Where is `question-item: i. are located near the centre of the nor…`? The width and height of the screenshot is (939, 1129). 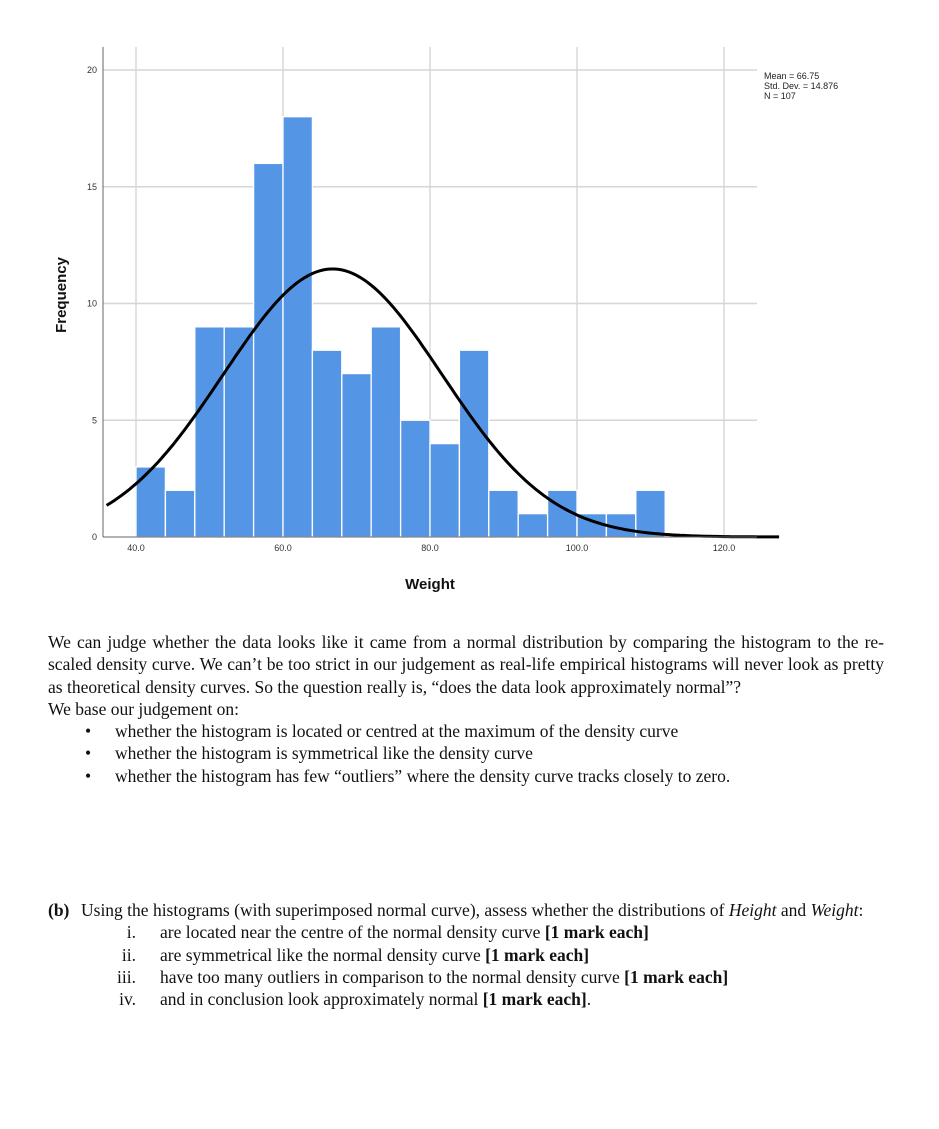
question-item: i. are located near the centre of the nor… is located at coordinates (466, 932).